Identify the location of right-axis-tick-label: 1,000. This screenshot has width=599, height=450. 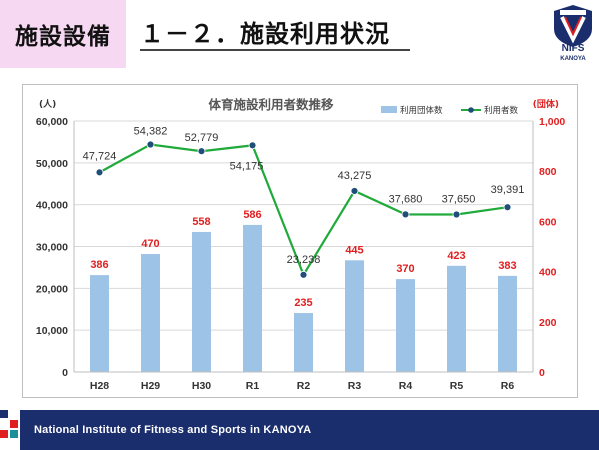
(552, 122).